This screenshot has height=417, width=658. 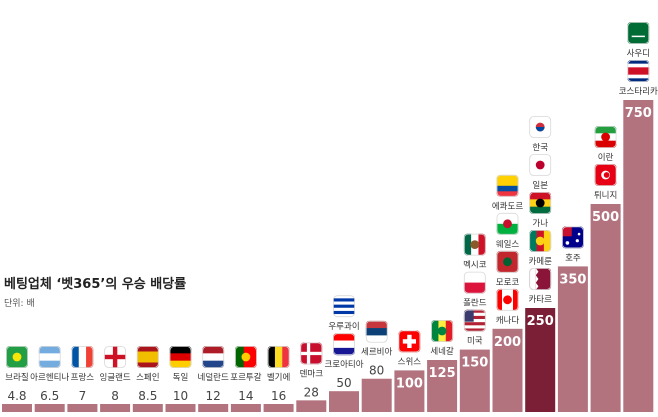 What do you see at coordinates (181, 378) in the screenshot?
I see `country-label: 독일` at bounding box center [181, 378].